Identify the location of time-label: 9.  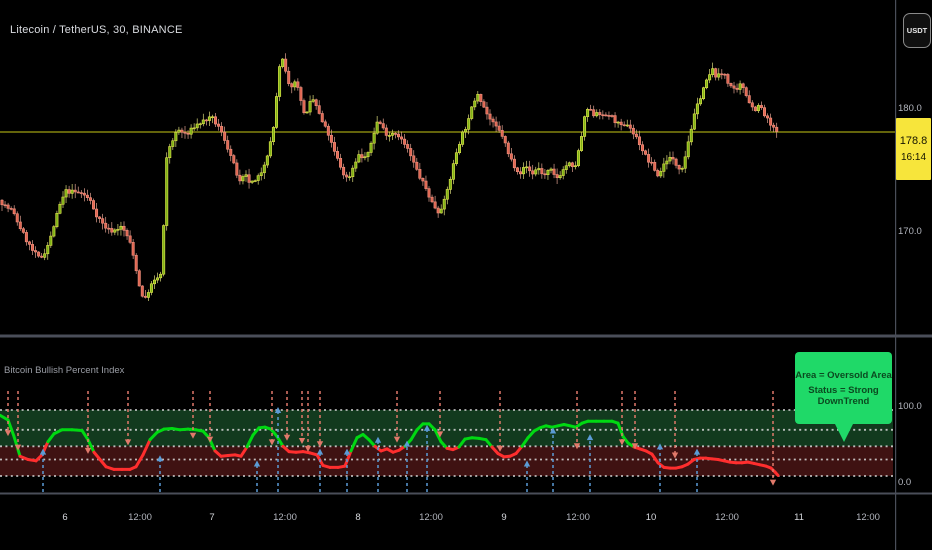
(504, 517).